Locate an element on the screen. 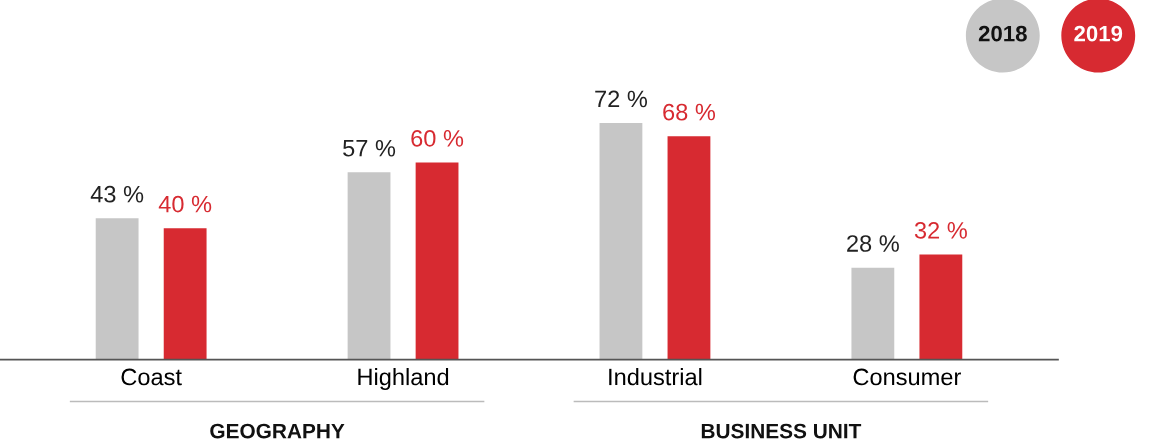 The width and height of the screenshot is (1150, 444). data-label: 28 % is located at coordinates (873, 243).